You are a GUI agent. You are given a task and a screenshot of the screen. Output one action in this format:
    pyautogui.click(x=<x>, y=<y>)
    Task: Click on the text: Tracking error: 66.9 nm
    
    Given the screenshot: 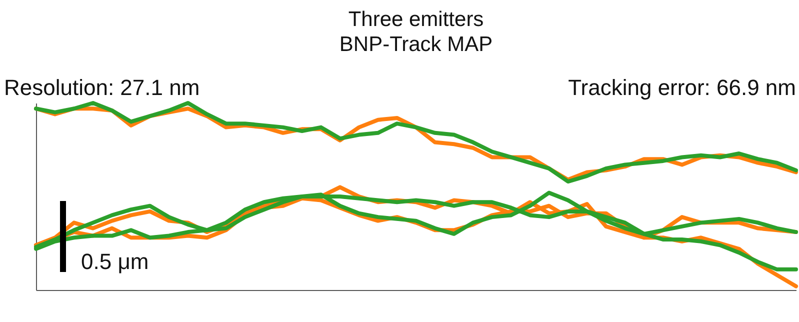 What is the action you would take?
    pyautogui.click(x=682, y=87)
    